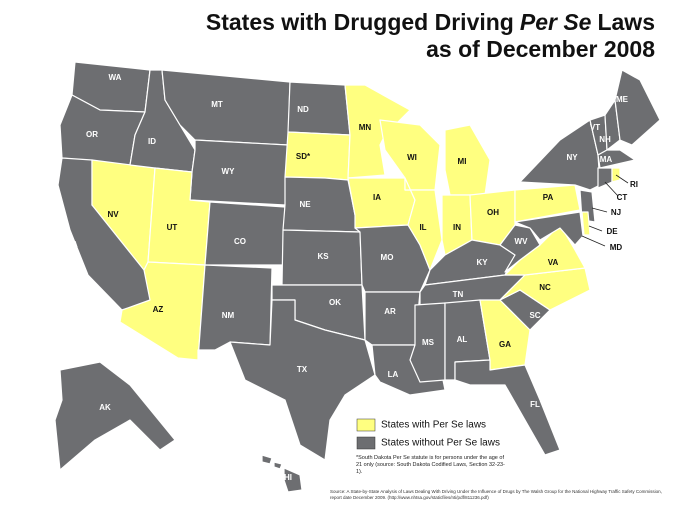  What do you see at coordinates (622, 197) in the screenshot?
I see `state-label: CT` at bounding box center [622, 197].